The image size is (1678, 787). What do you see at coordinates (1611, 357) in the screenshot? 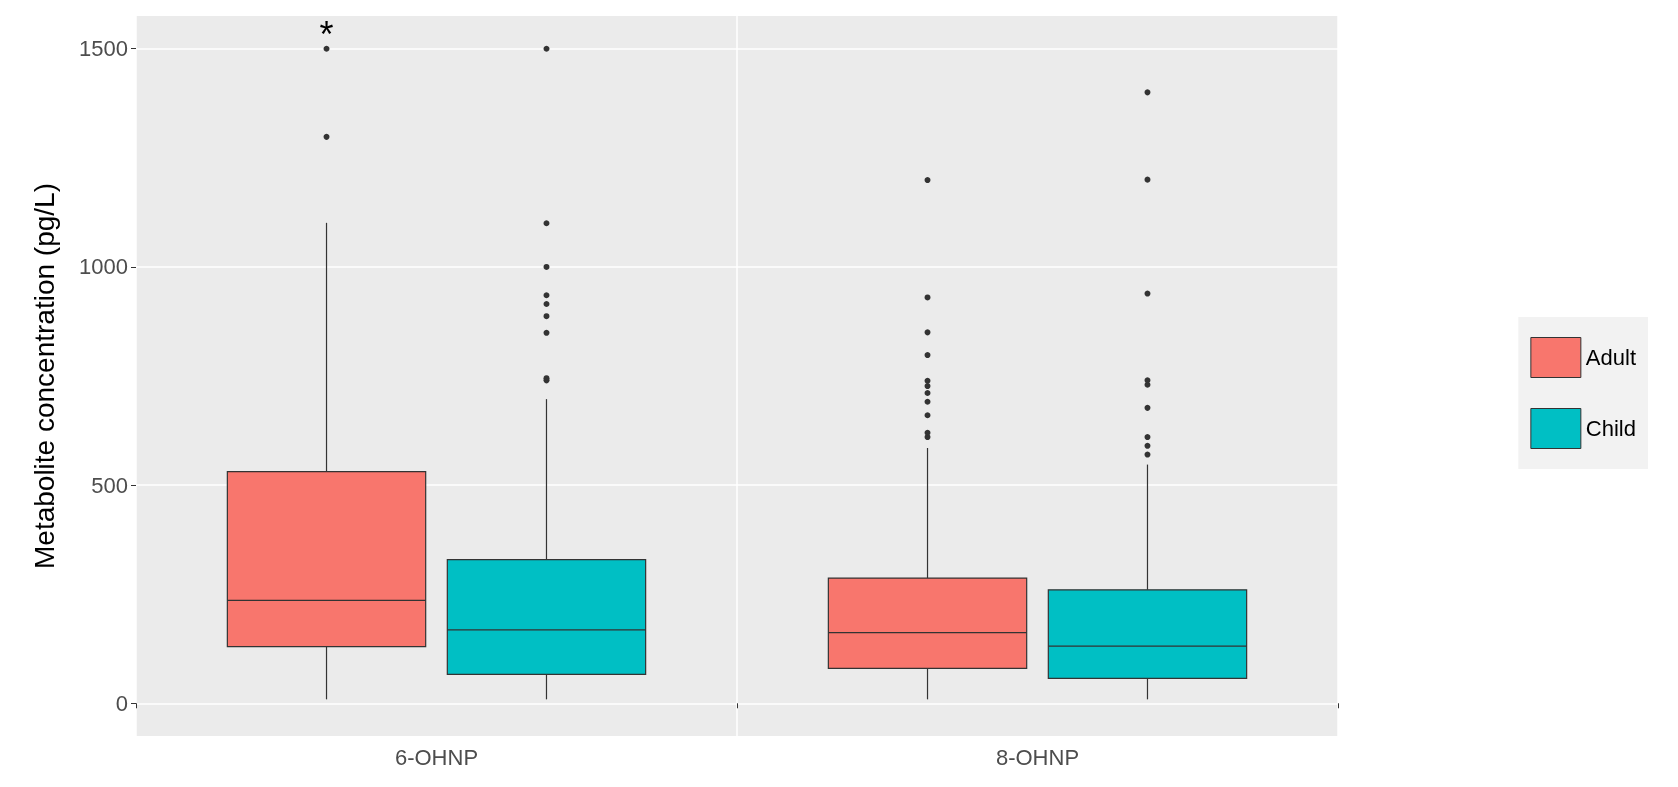
I see `legend-label: Adult` at bounding box center [1611, 357].